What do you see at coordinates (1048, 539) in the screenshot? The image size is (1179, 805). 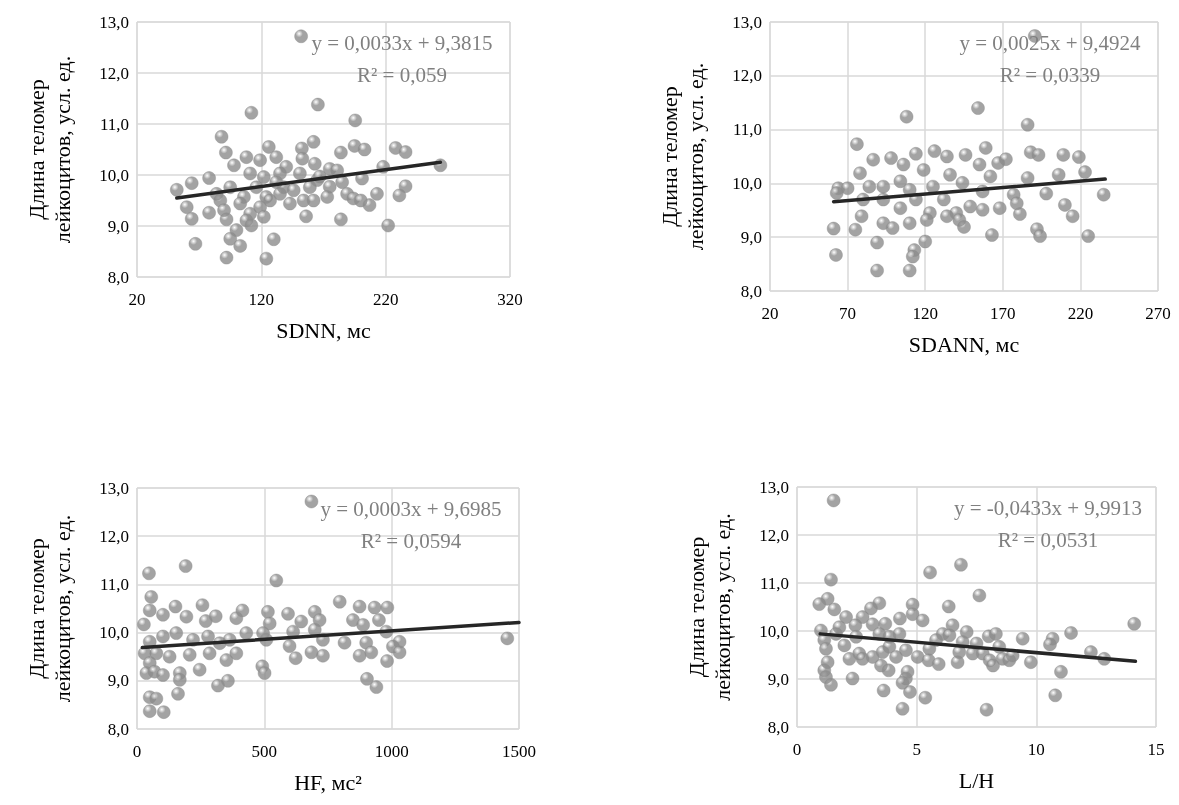 I see `annotation: R² = 0,0531` at bounding box center [1048, 539].